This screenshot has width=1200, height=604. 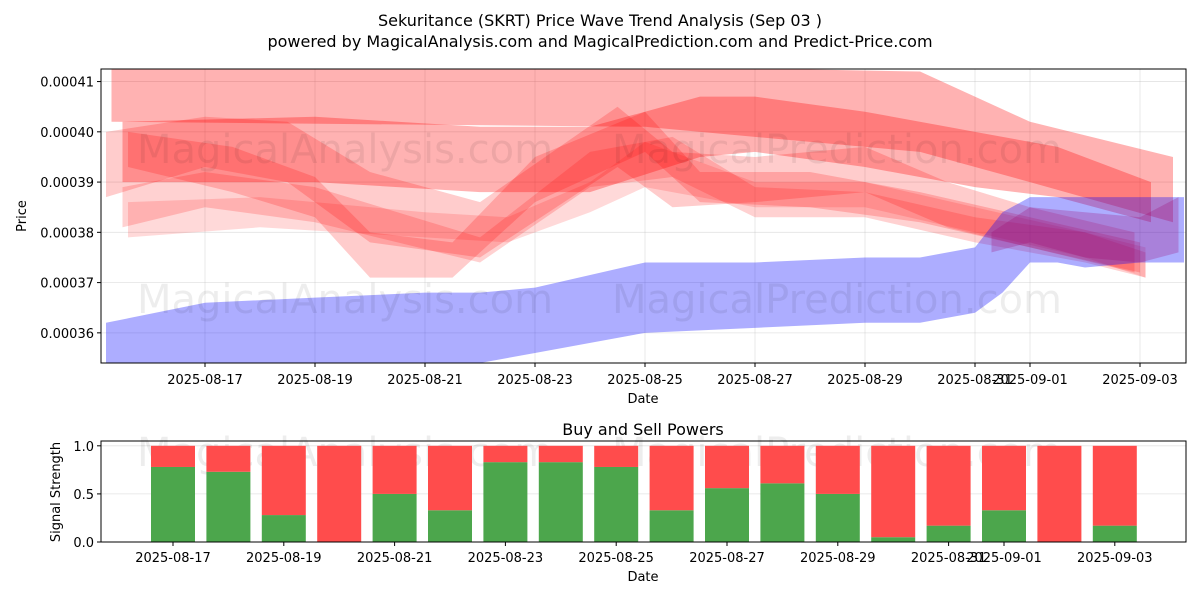 I want to click on main-y-axis-label: Price, so click(x=22, y=216).